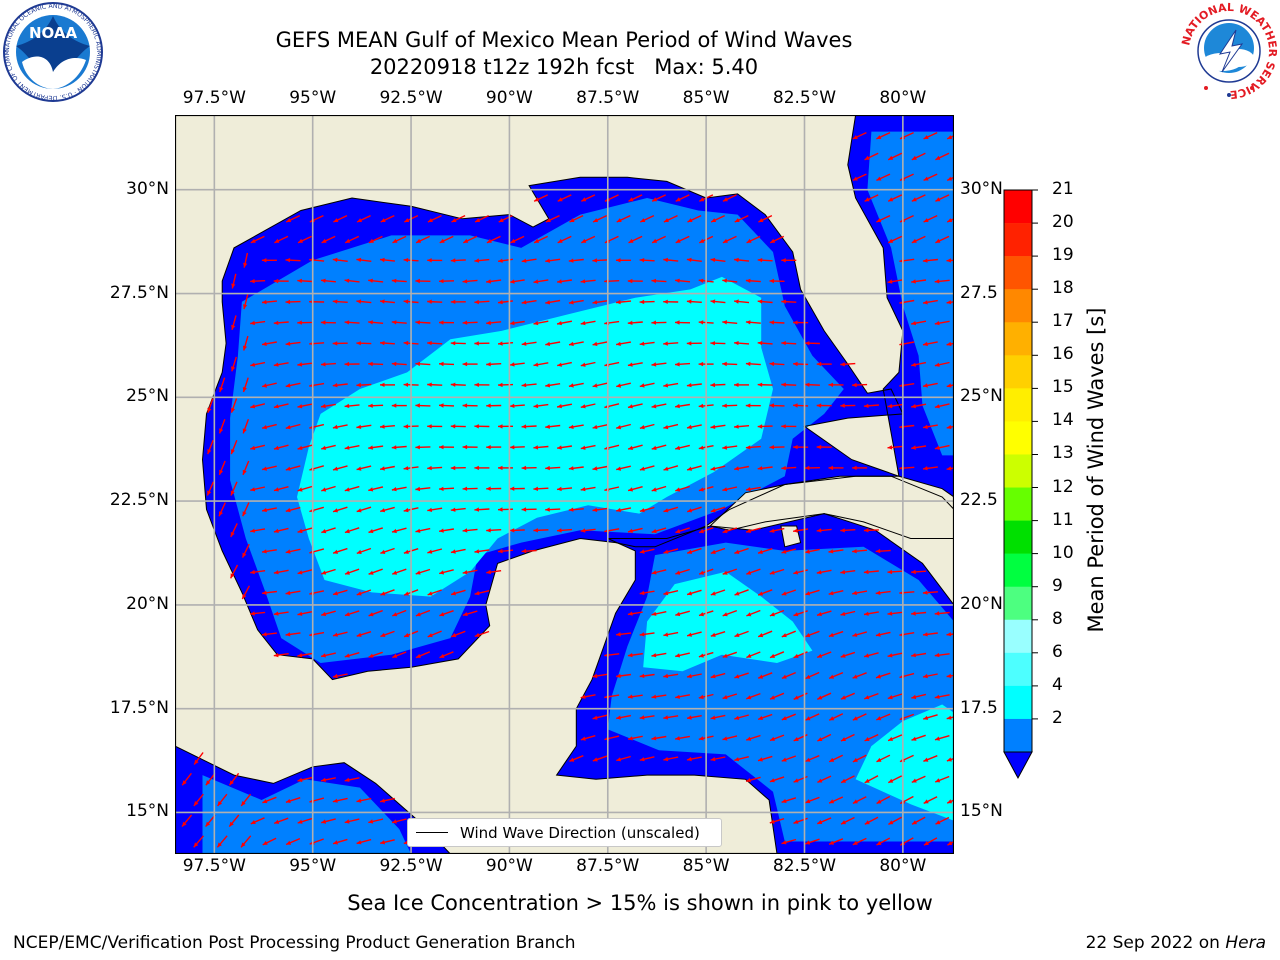  Describe the element at coordinates (1063, 354) in the screenshot. I see `colorbar-tick-label: 16` at that location.